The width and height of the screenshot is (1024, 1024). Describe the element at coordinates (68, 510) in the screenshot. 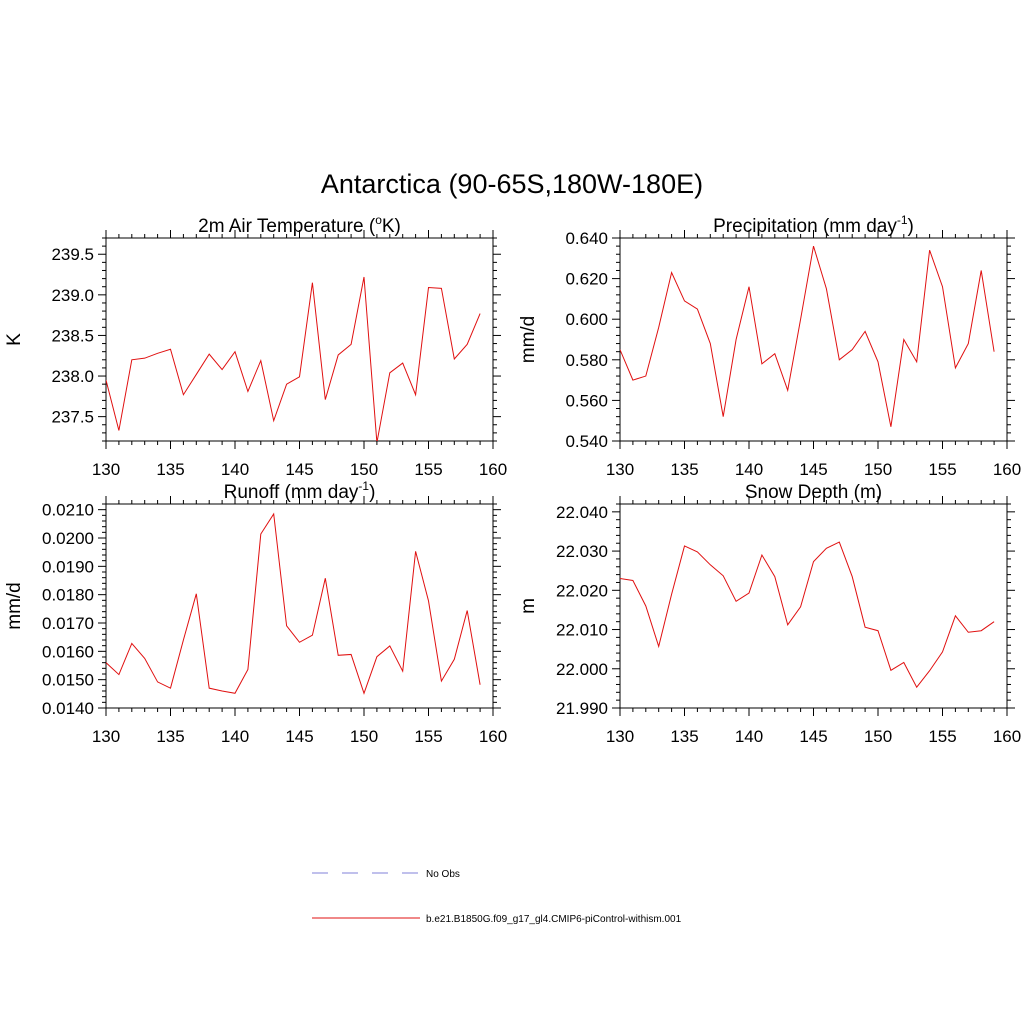

I see `y-tick-label: 0.0210` at that location.